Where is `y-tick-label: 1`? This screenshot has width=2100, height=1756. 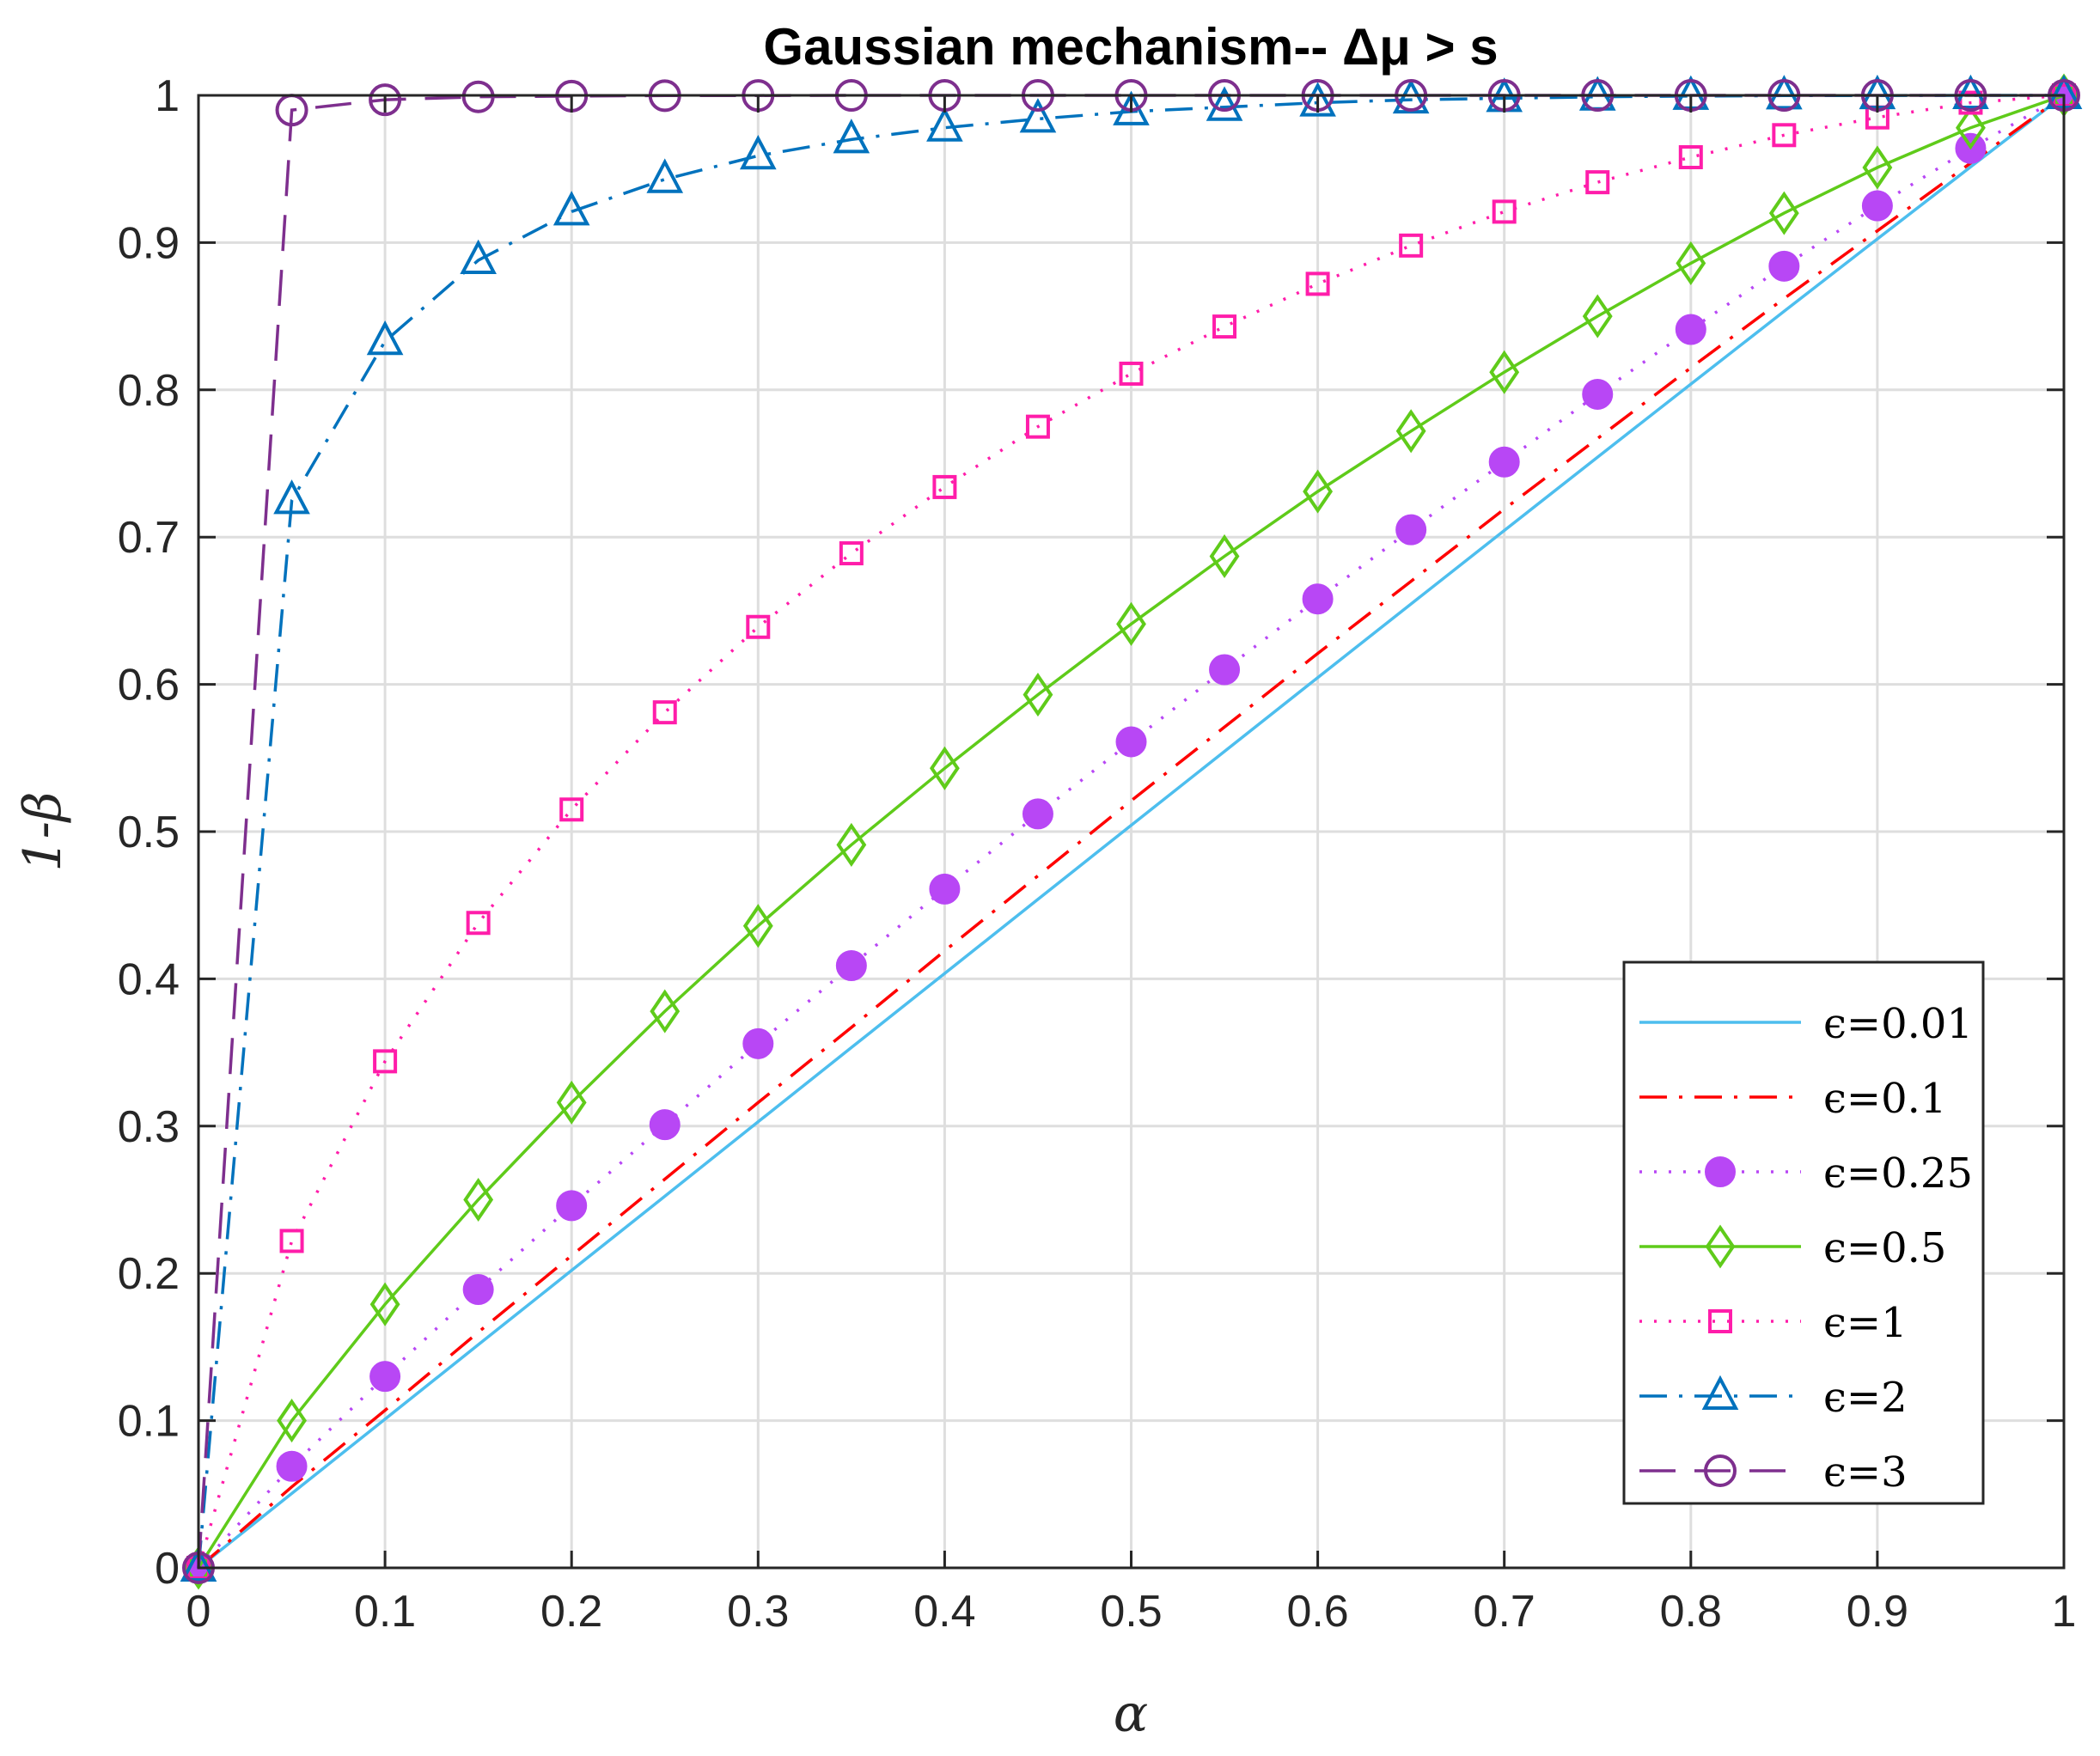 y-tick-label: 1 is located at coordinates (167, 96).